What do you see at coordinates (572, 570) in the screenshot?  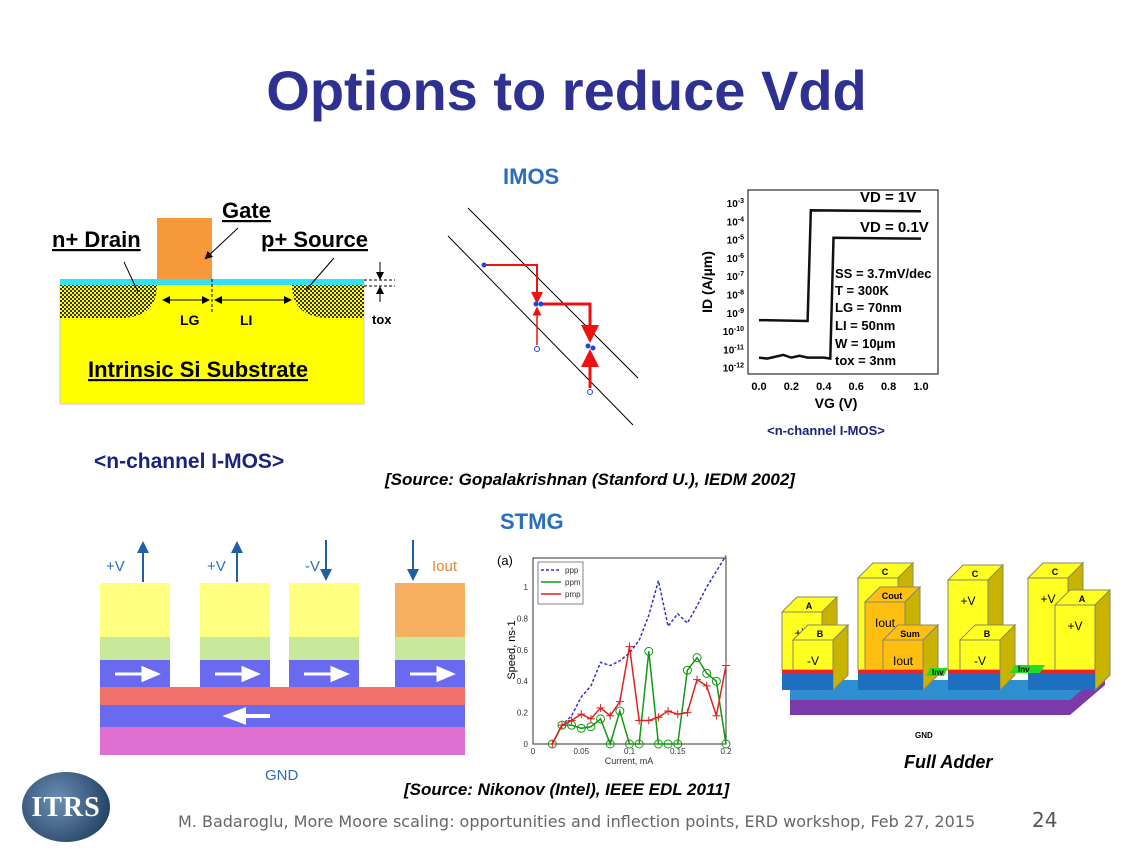 I see `legend-label-ppp: ppp` at bounding box center [572, 570].